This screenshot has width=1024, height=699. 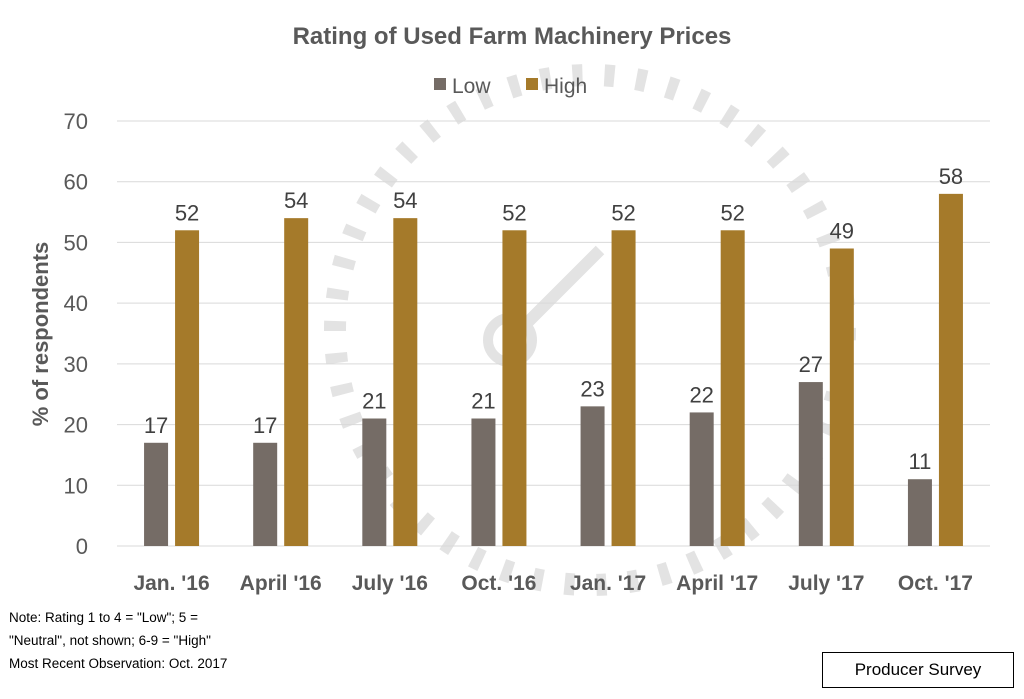 What do you see at coordinates (701, 394) in the screenshot?
I see `data-label: 22` at bounding box center [701, 394].